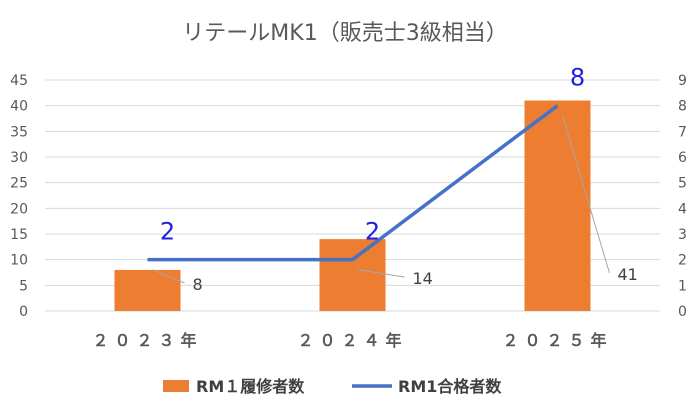  What do you see at coordinates (19, 196) in the screenshot?
I see `left-axis-ticks: 0 5 10 15 20 25 30 35 40 45` at bounding box center [19, 196].